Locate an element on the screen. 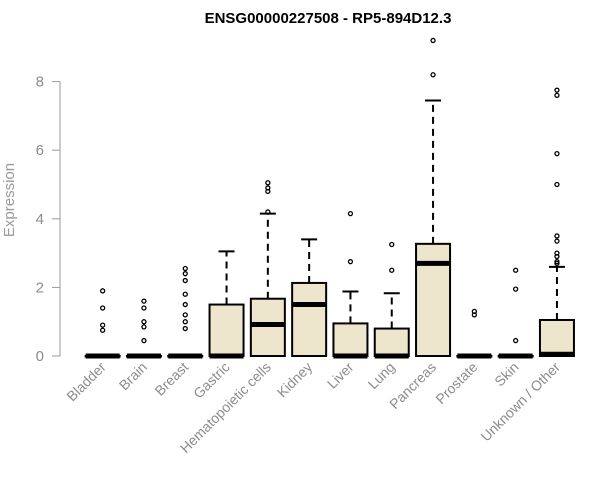 This screenshot has width=600, height=500. y-tick-label: 8 is located at coordinates (40, 82).